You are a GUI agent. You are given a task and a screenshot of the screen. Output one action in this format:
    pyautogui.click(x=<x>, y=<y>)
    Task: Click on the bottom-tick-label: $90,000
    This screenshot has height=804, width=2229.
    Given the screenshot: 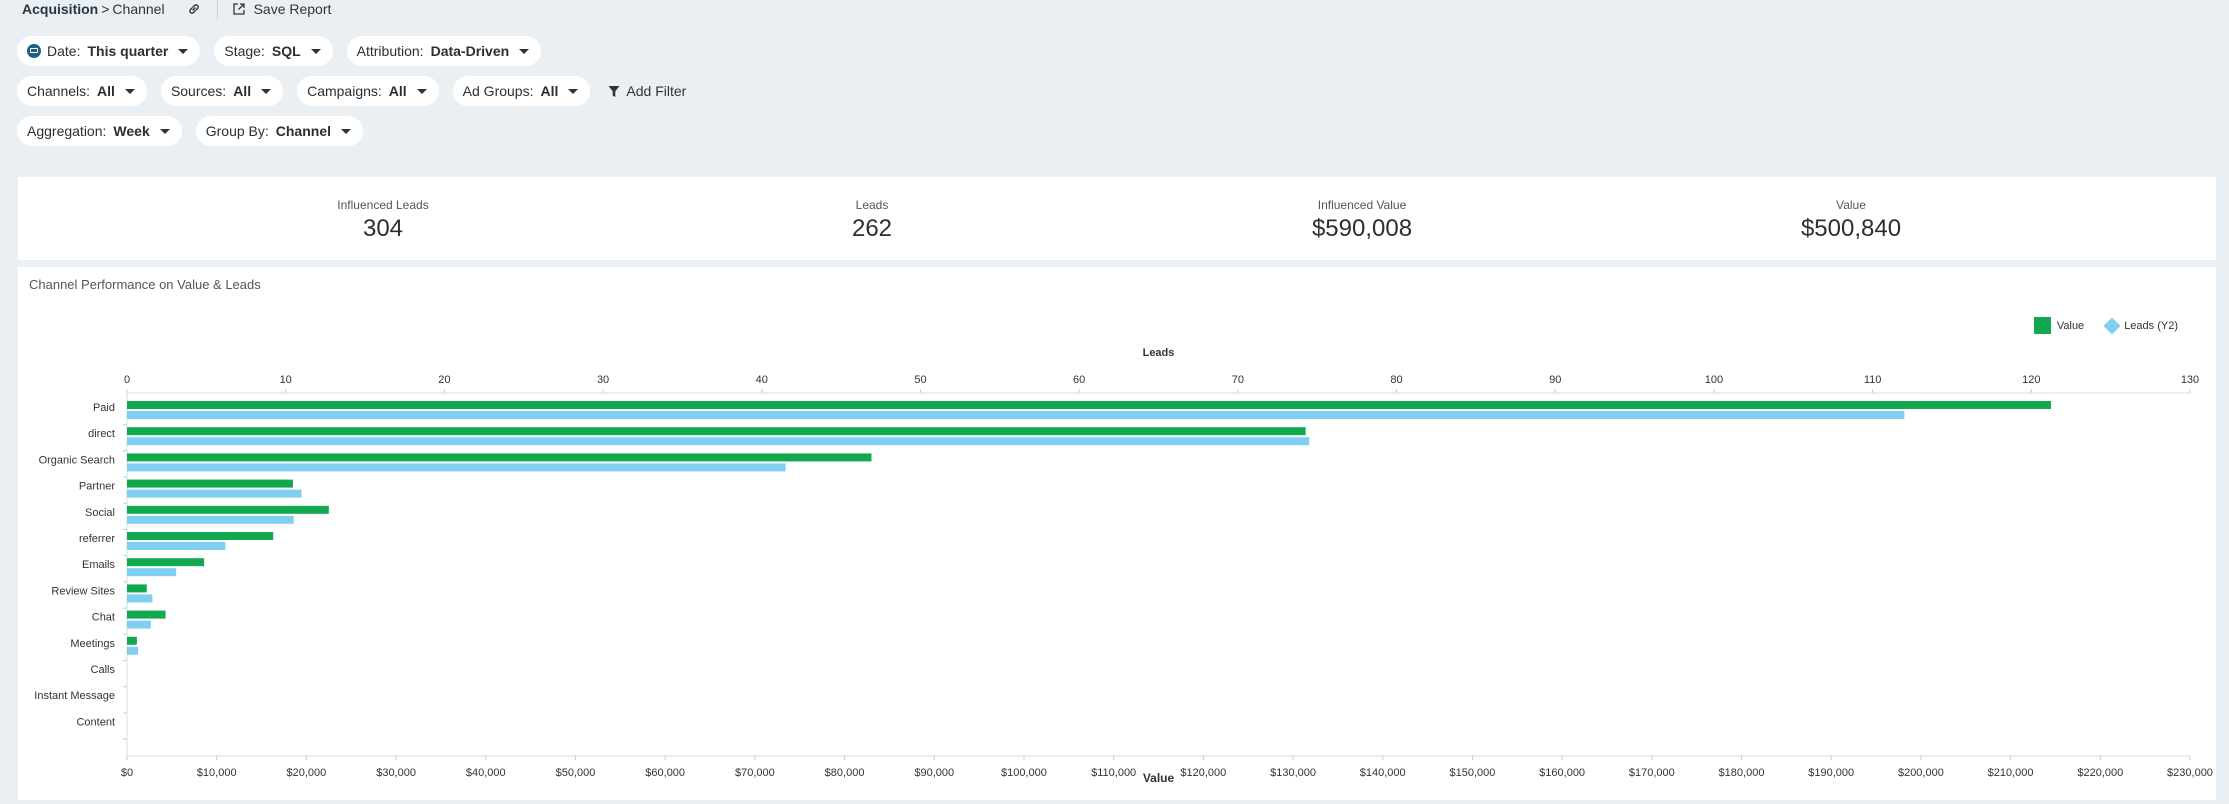 What is the action you would take?
    pyautogui.click(x=934, y=773)
    